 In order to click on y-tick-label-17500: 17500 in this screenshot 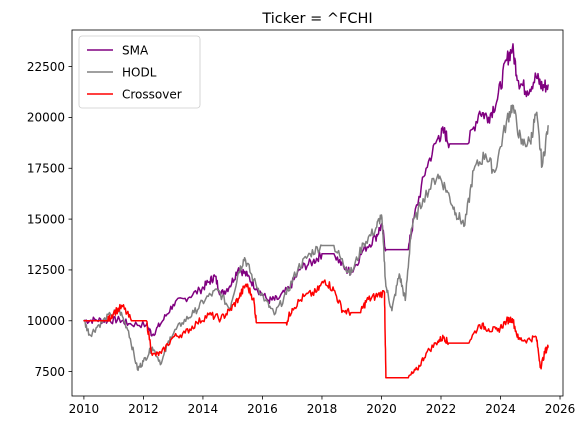, I will do `click(46, 168)`.